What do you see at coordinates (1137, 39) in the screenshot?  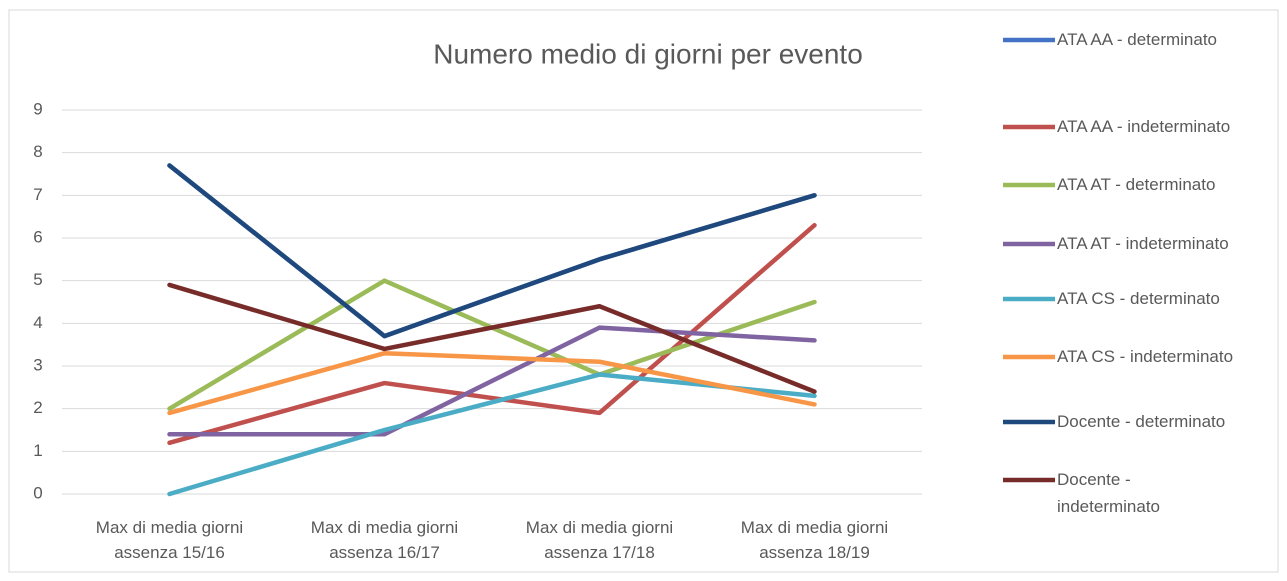 I see `legend-label: ATA AA - determinato` at bounding box center [1137, 39].